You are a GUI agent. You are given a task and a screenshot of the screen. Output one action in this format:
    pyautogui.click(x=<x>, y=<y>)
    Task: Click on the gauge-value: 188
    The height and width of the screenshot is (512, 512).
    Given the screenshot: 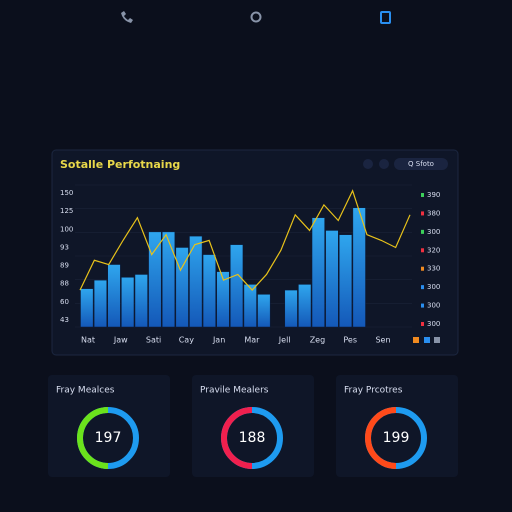 What is the action you would take?
    pyautogui.click(x=252, y=438)
    